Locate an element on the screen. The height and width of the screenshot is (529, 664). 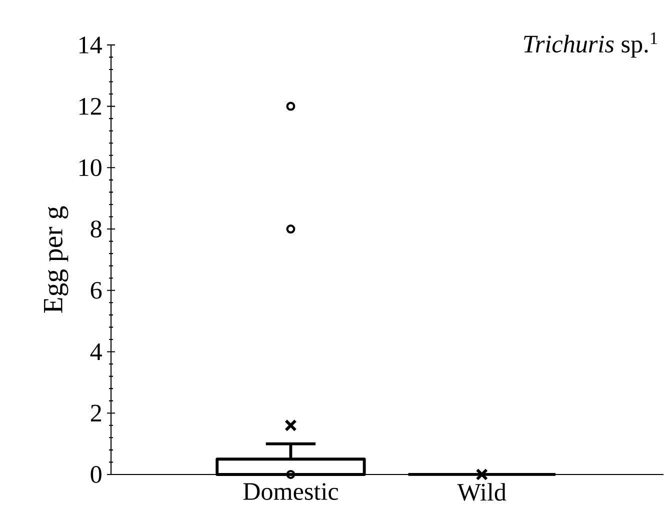
x-tick-label: Wild is located at coordinates (481, 492).